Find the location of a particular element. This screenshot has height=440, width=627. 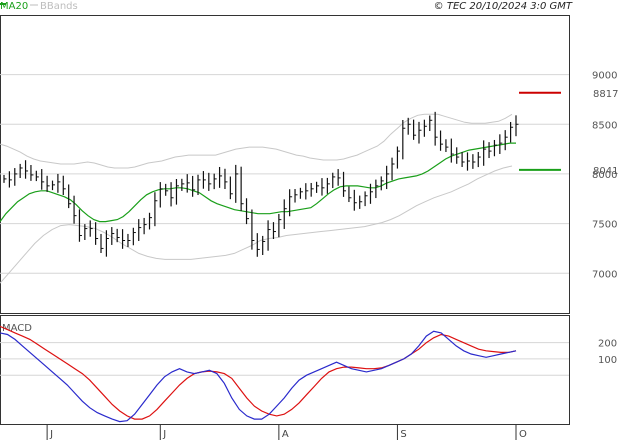

legend-bb-label: BBands is located at coordinates (59, 6).